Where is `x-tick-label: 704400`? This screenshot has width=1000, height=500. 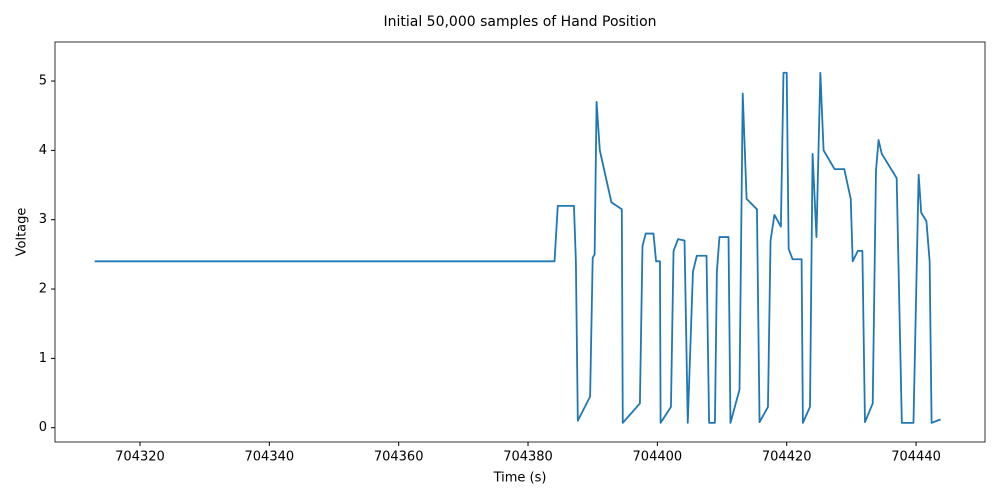
x-tick-label: 704400 is located at coordinates (658, 457).